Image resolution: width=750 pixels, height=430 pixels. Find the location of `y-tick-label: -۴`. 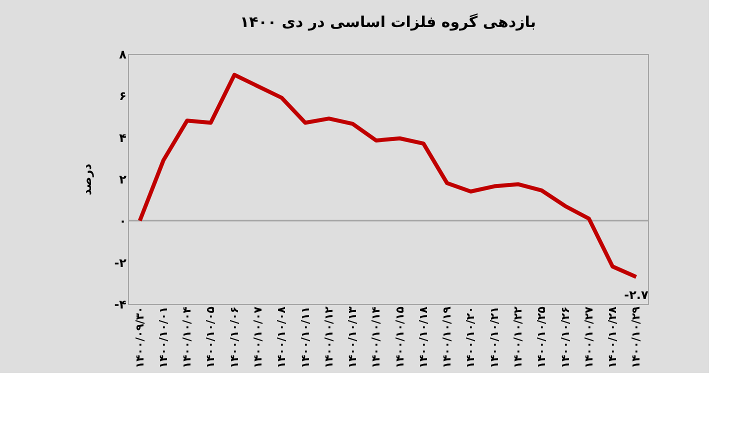

y-tick-label: -۴ is located at coordinates (120, 305).